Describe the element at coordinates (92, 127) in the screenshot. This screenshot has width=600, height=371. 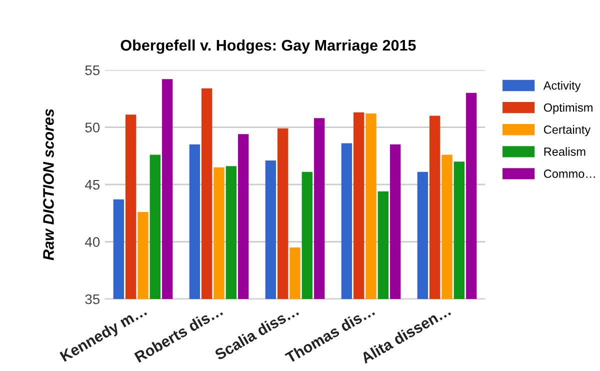
I see `y-tick-label: 50` at that location.